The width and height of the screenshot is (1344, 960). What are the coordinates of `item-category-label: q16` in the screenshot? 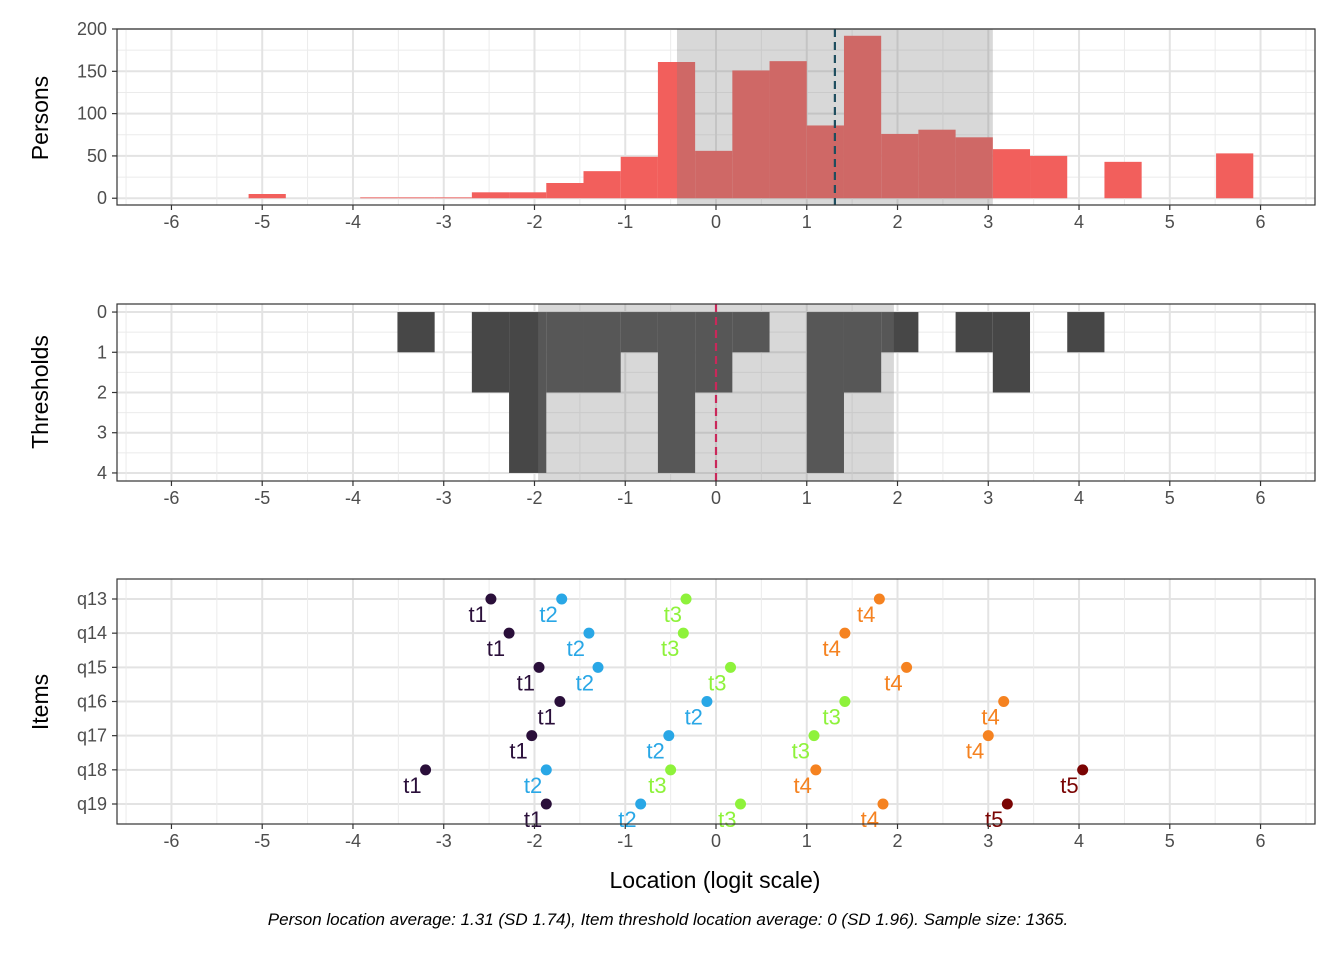 It's located at (92, 702).